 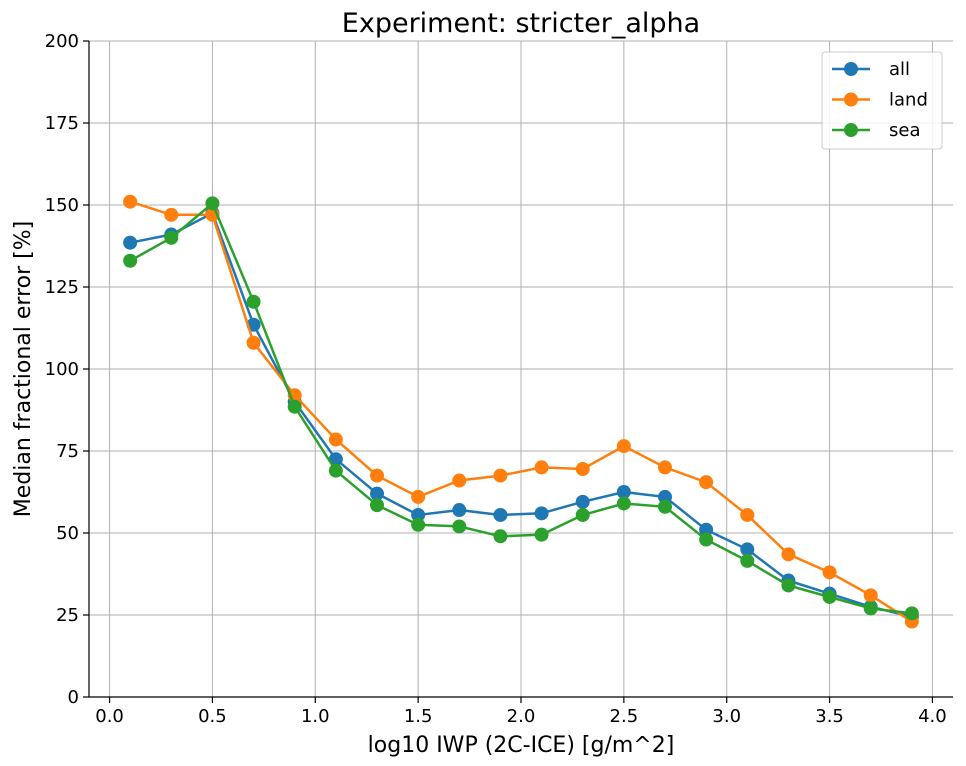 What do you see at coordinates (73, 697) in the screenshot?
I see `y-tick-label: 0` at bounding box center [73, 697].